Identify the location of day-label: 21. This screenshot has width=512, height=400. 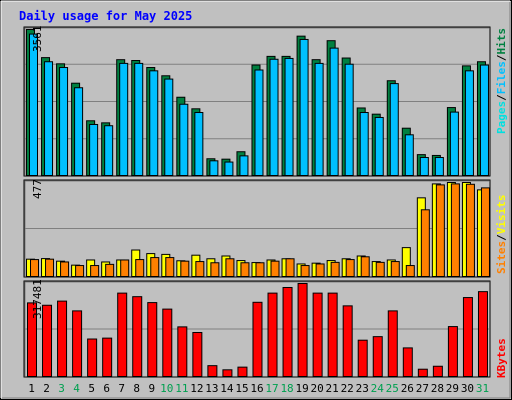
(332, 388).